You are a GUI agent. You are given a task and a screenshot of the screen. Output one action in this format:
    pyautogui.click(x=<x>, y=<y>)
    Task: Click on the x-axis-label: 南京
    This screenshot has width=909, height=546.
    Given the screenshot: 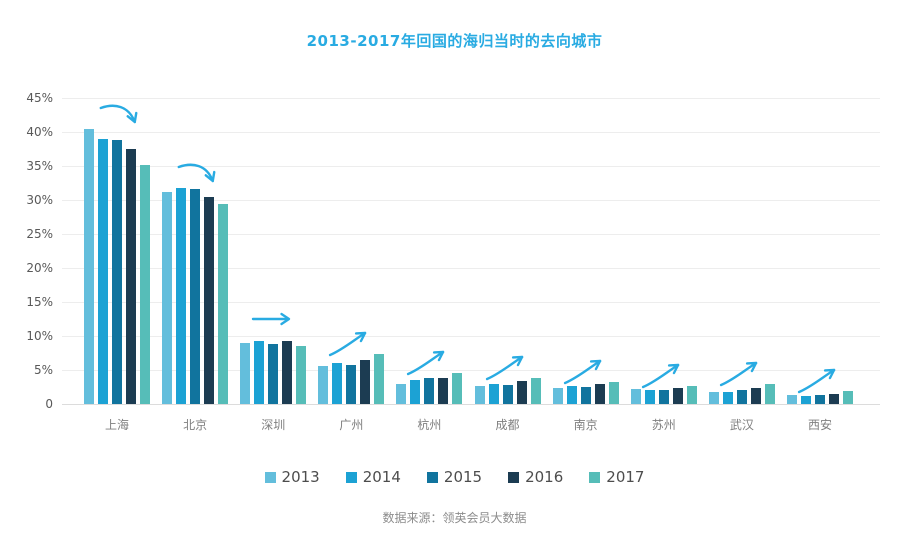 What is the action you would take?
    pyautogui.click(x=585, y=425)
    